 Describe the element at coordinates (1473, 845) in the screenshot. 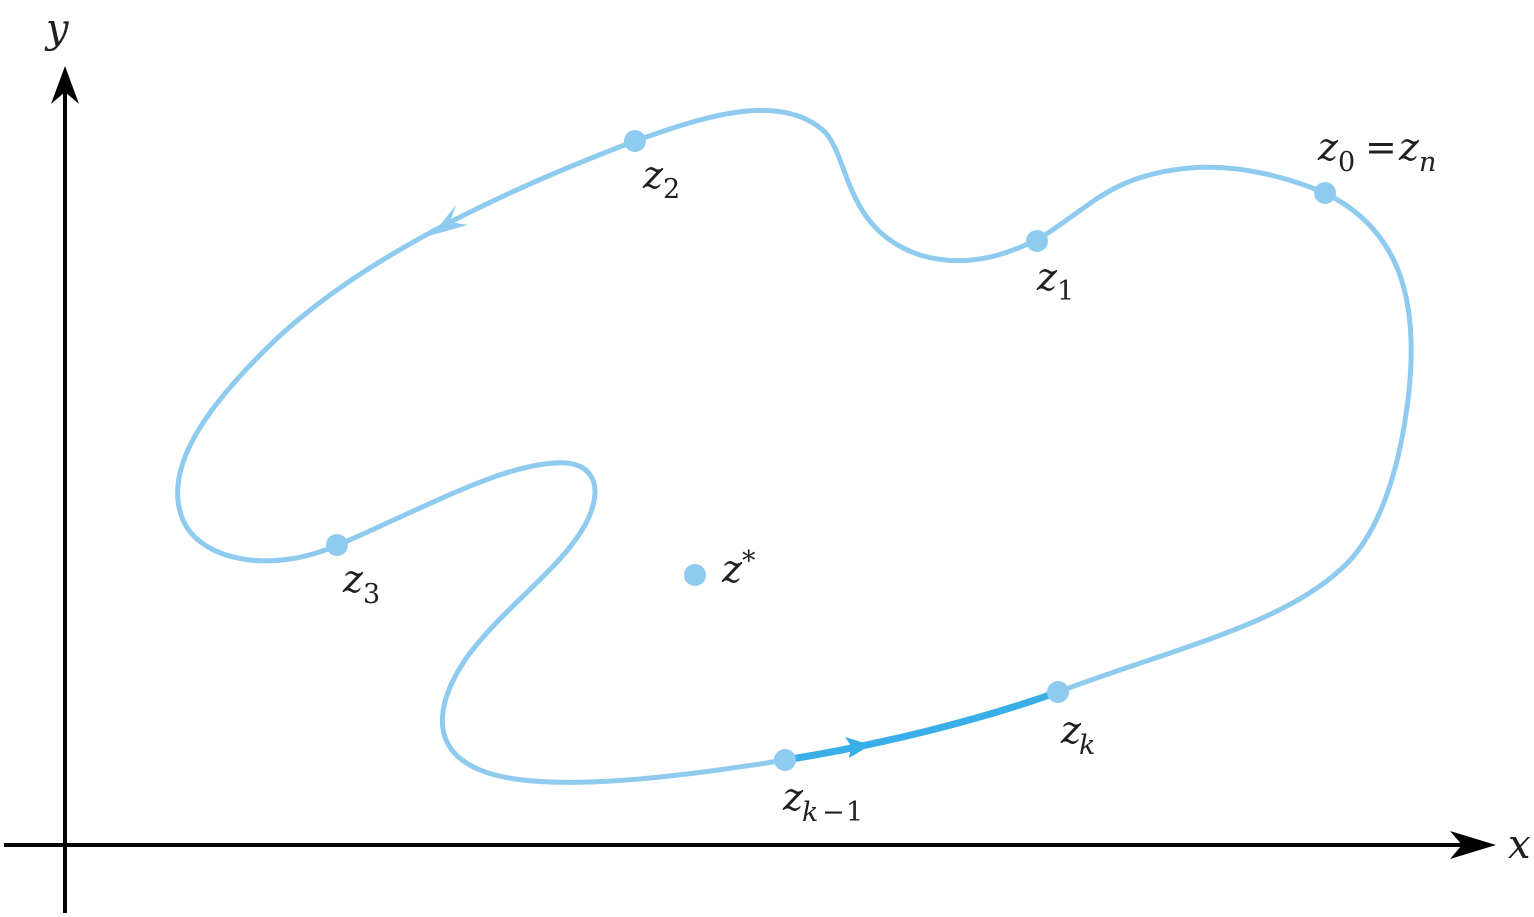

I see `x-axis-arrowhead` at that location.